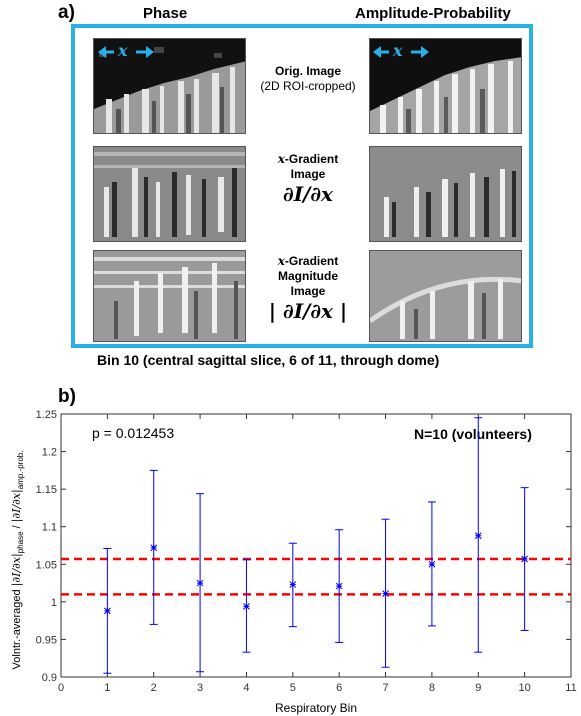  I want to click on row2-title2: Image, so click(308, 174).